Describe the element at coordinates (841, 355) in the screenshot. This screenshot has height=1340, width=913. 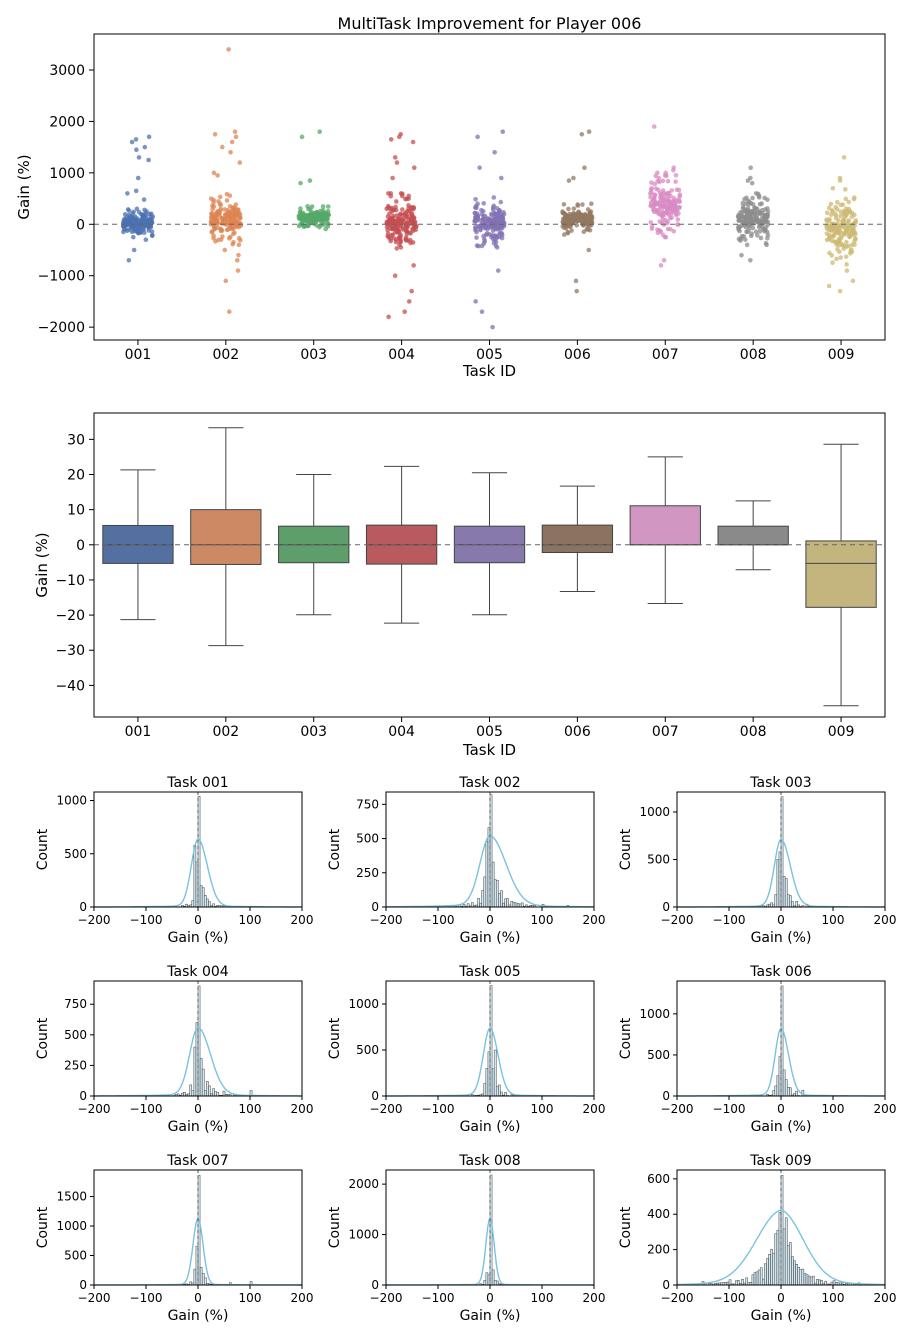
I see `x-tick-label: 009` at that location.